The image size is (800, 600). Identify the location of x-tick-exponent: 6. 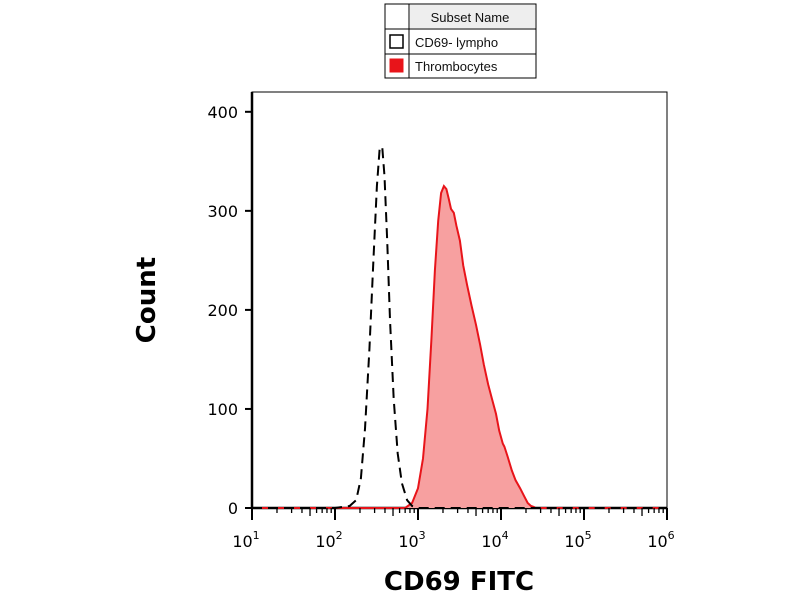
(671, 535).